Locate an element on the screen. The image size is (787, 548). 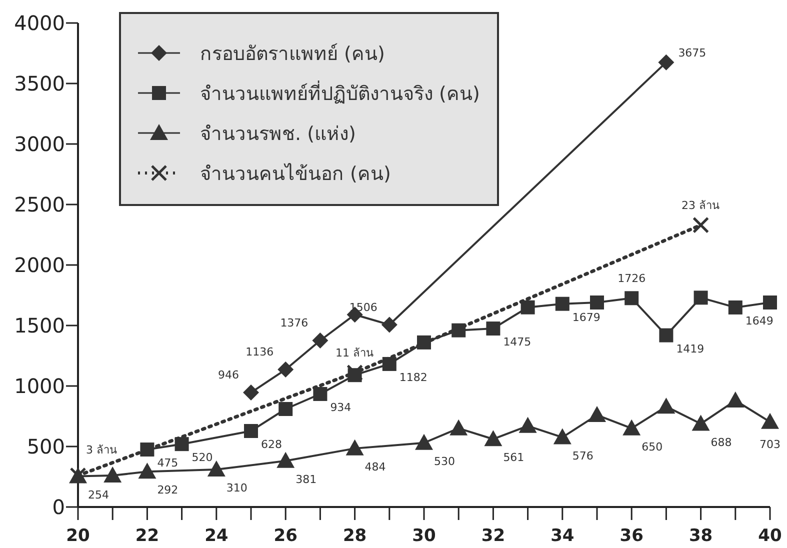
y-tick-label: 0 is located at coordinates (58, 507).